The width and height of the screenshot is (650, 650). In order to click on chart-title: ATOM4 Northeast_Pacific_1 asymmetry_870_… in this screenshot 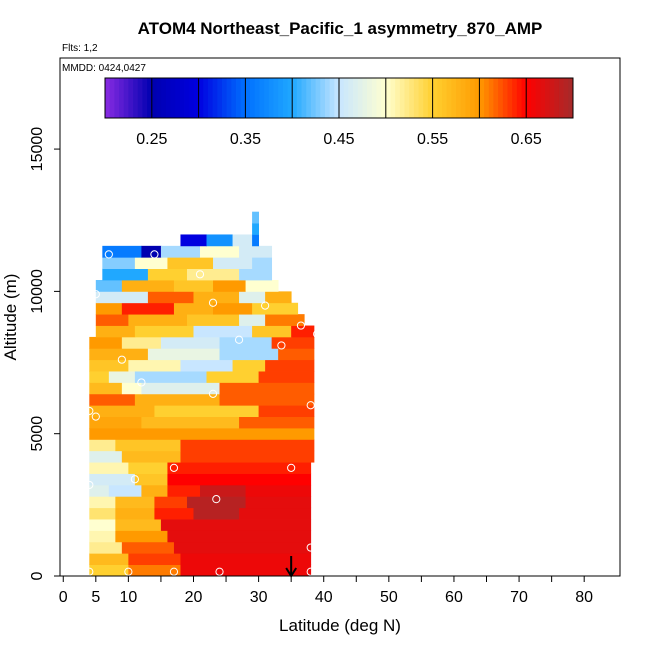, I will do `click(340, 28)`.